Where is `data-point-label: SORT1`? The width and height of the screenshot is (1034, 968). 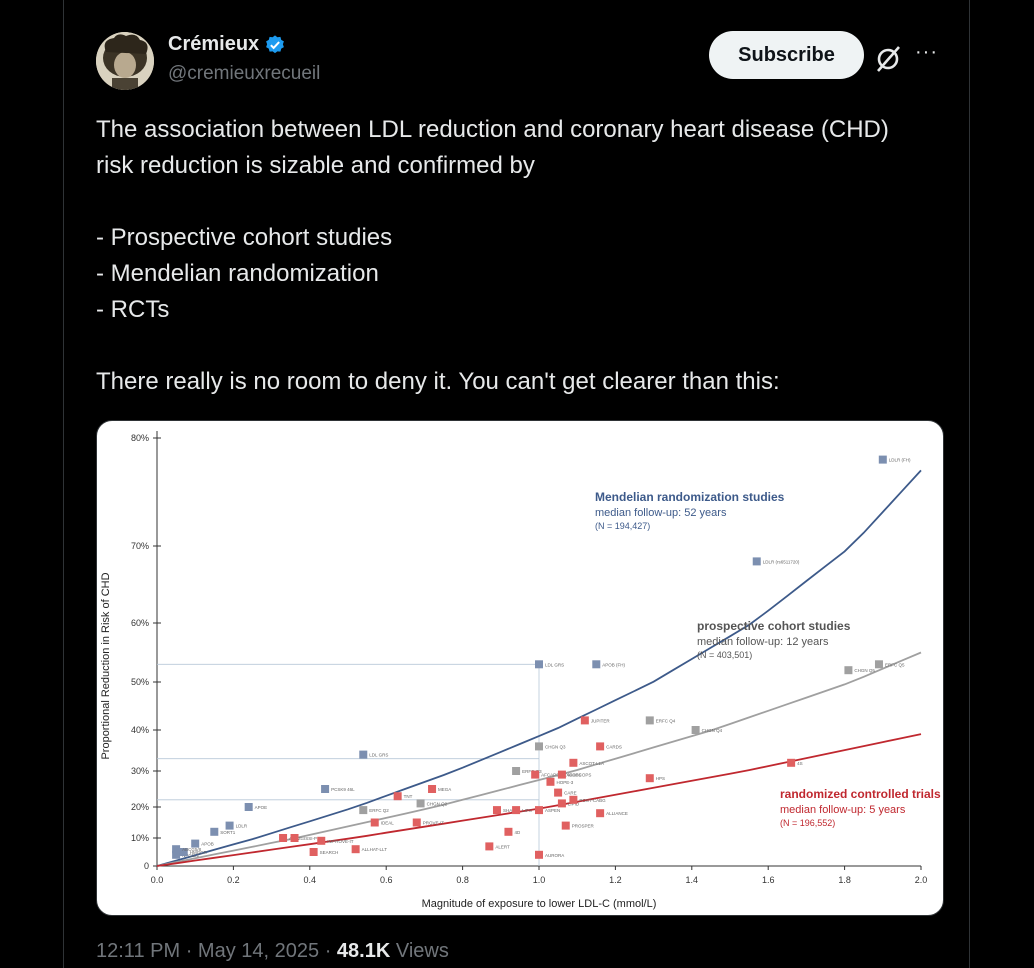
data-point-label: SORT1 is located at coordinates (227, 832).